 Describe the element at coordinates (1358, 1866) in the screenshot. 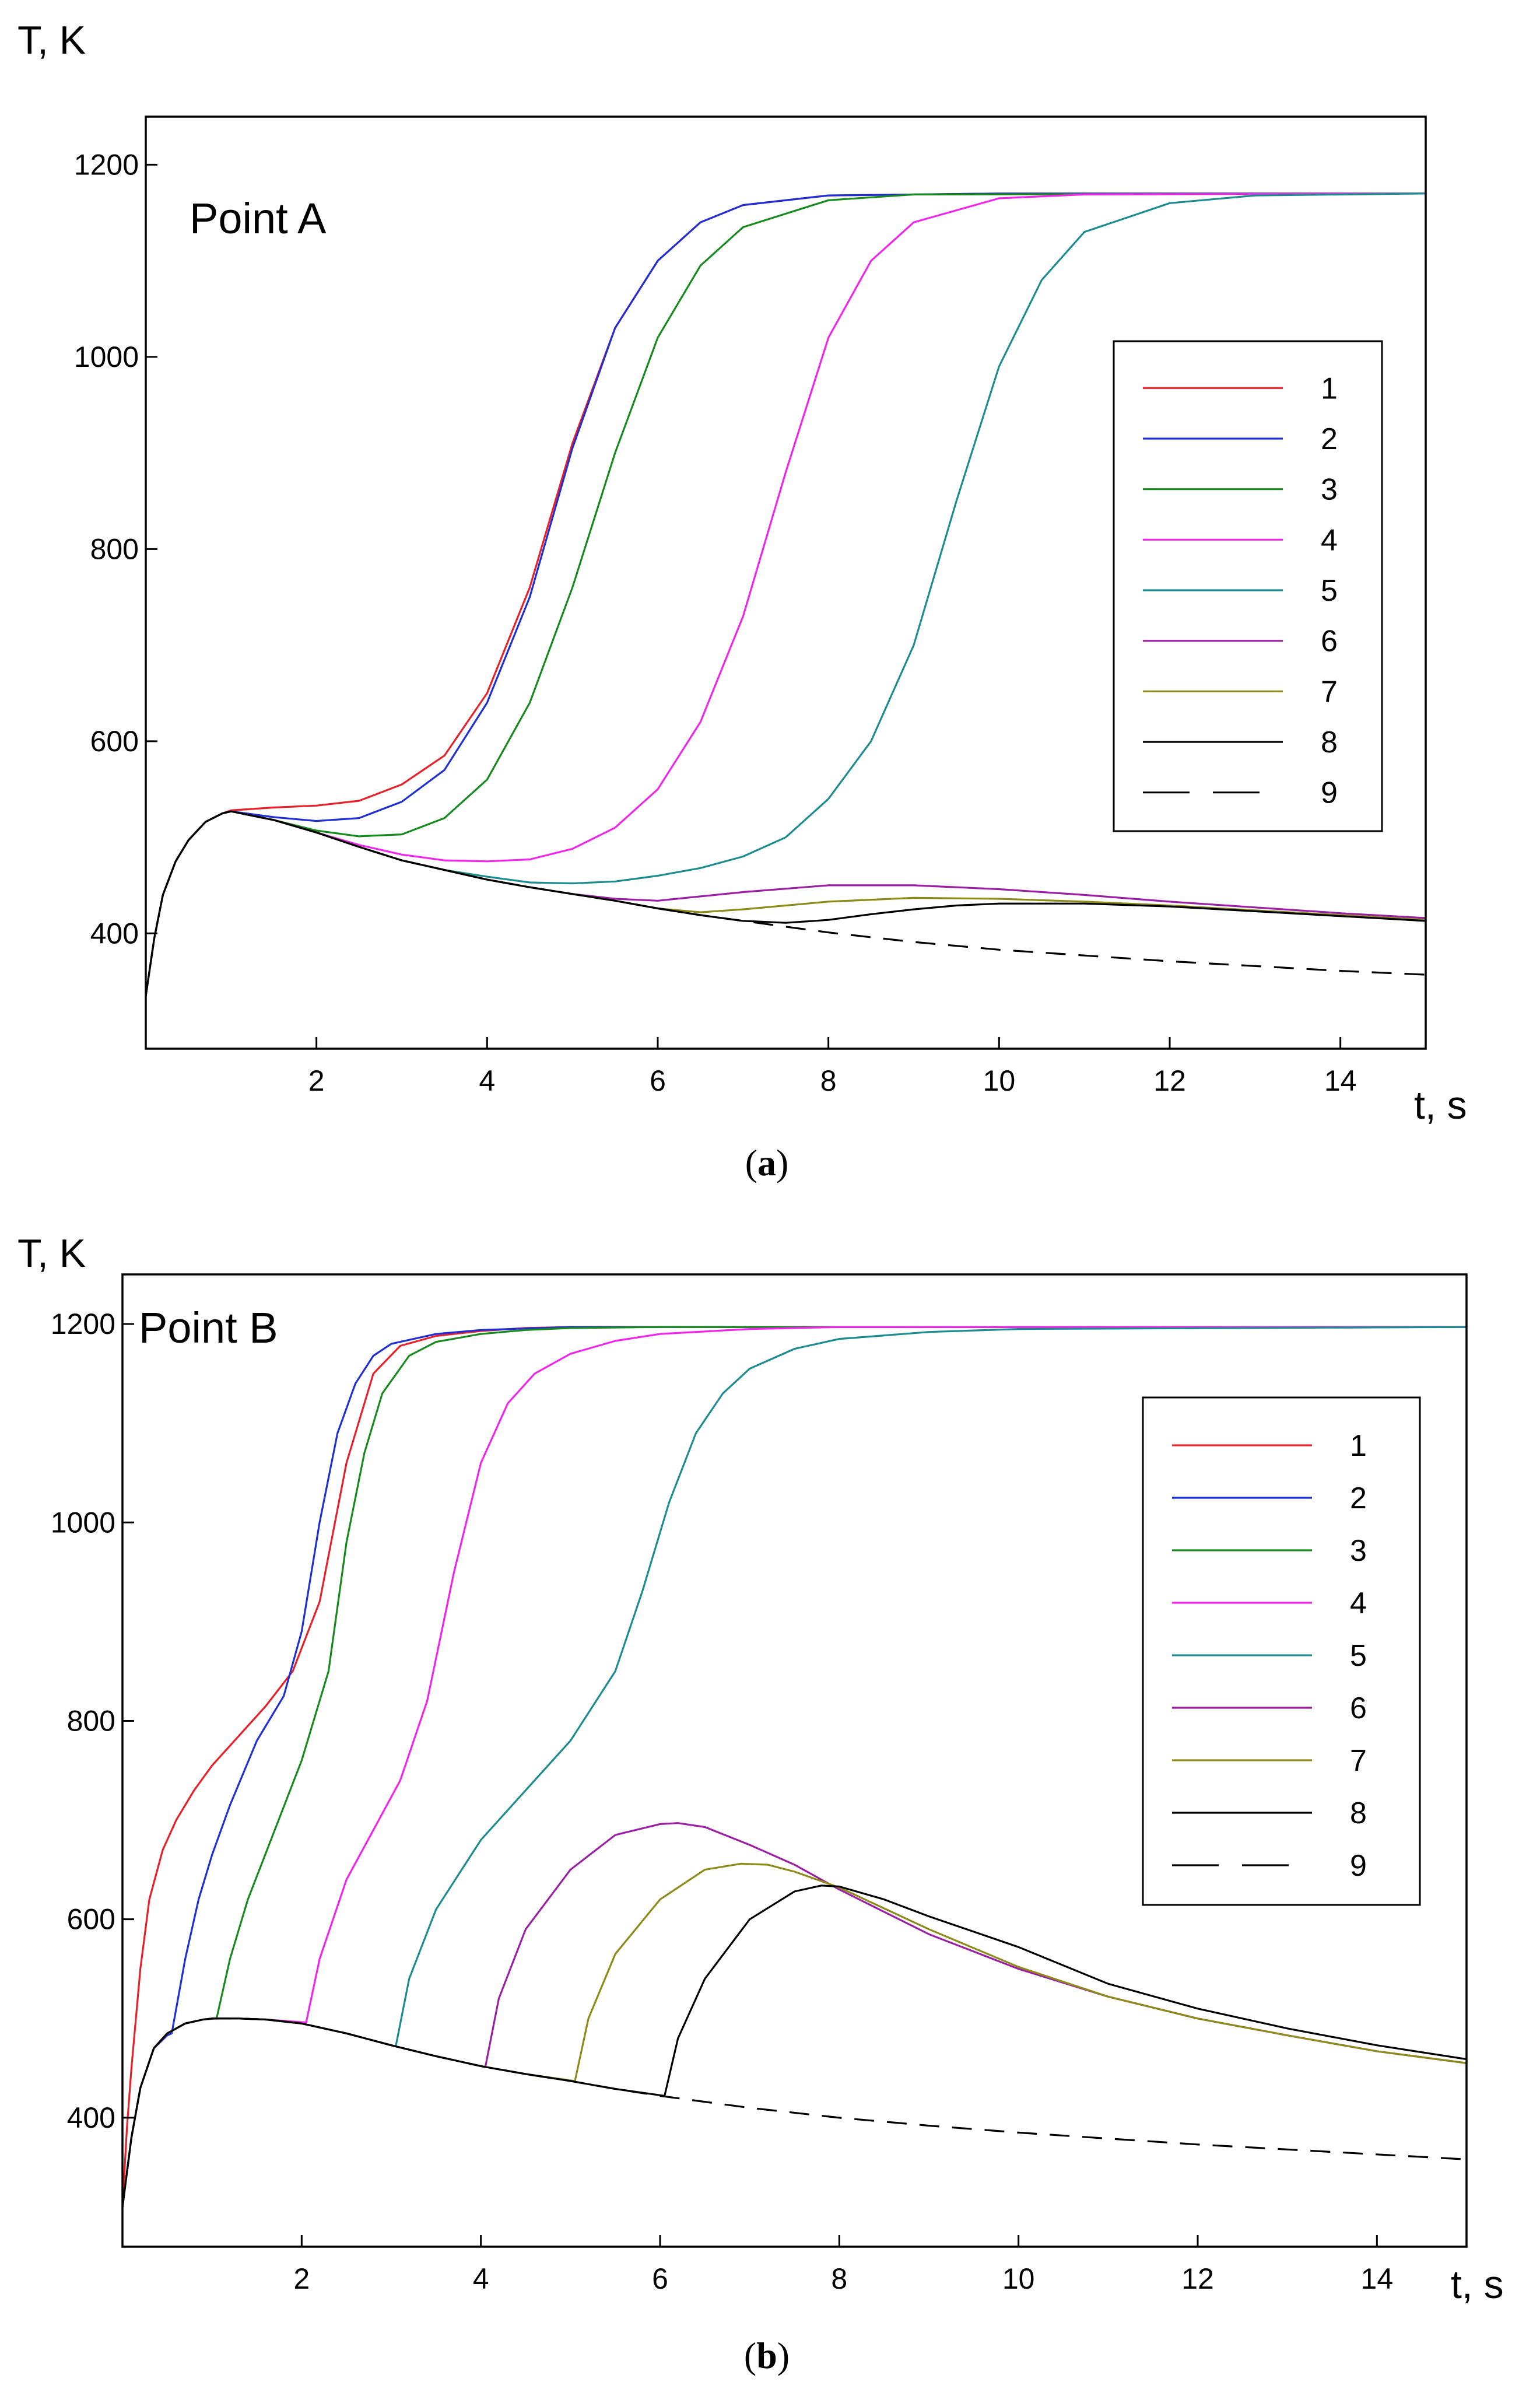

I see `panel-b-legend-label-9: 9` at that location.